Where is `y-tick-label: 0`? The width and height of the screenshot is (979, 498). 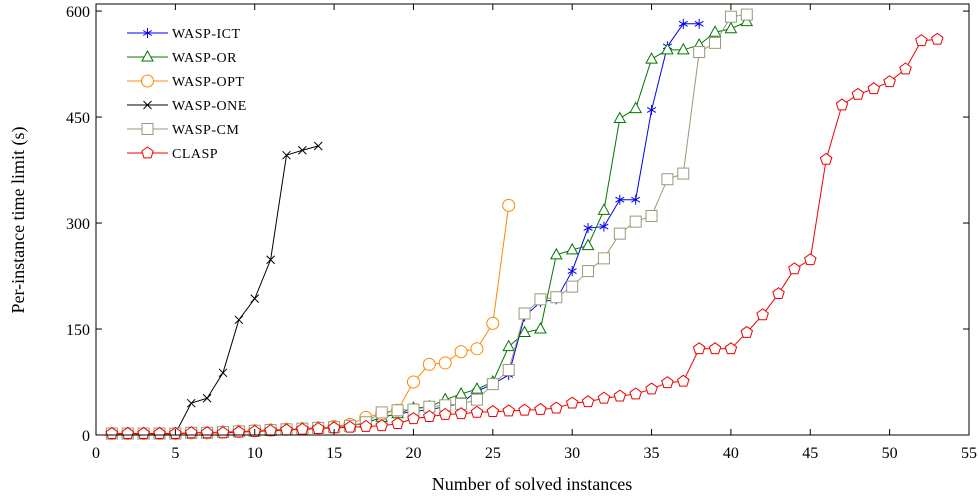 y-tick-label: 0 is located at coordinates (86, 436).